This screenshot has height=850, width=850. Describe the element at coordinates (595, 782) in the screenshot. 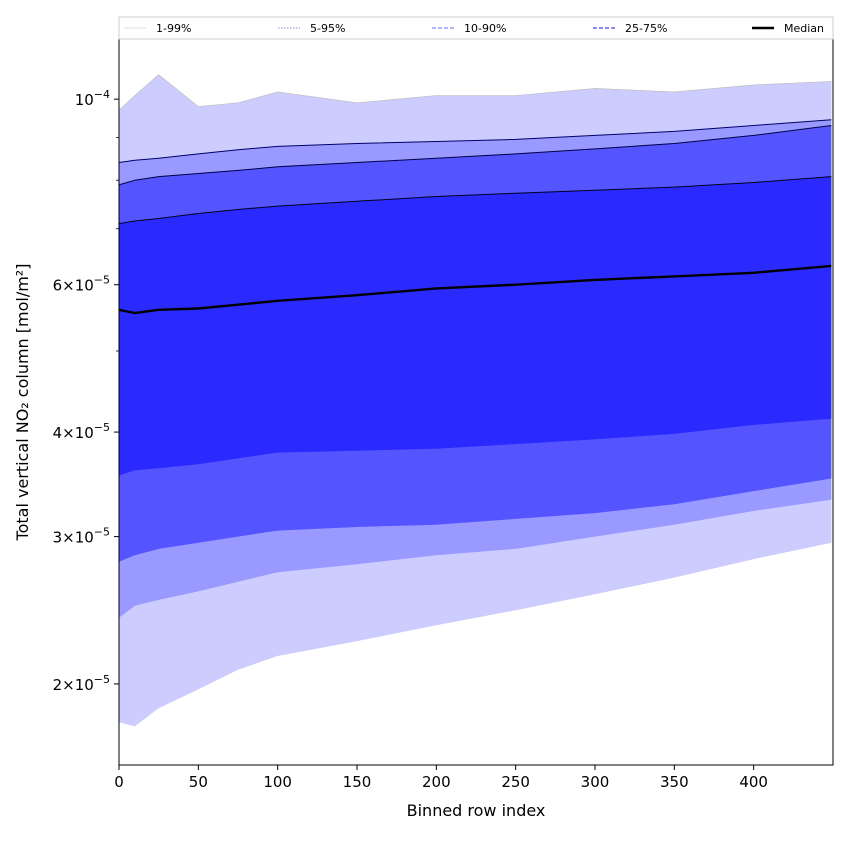

I see `x-tick-label: 300` at that location.